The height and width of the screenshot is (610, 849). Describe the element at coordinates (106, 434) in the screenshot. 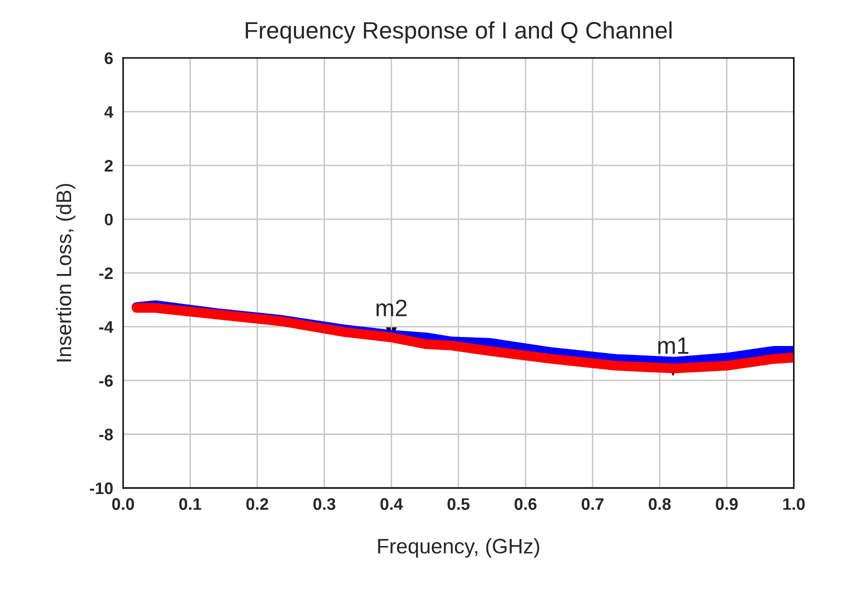

I see `y-tick-label: -8` at that location.